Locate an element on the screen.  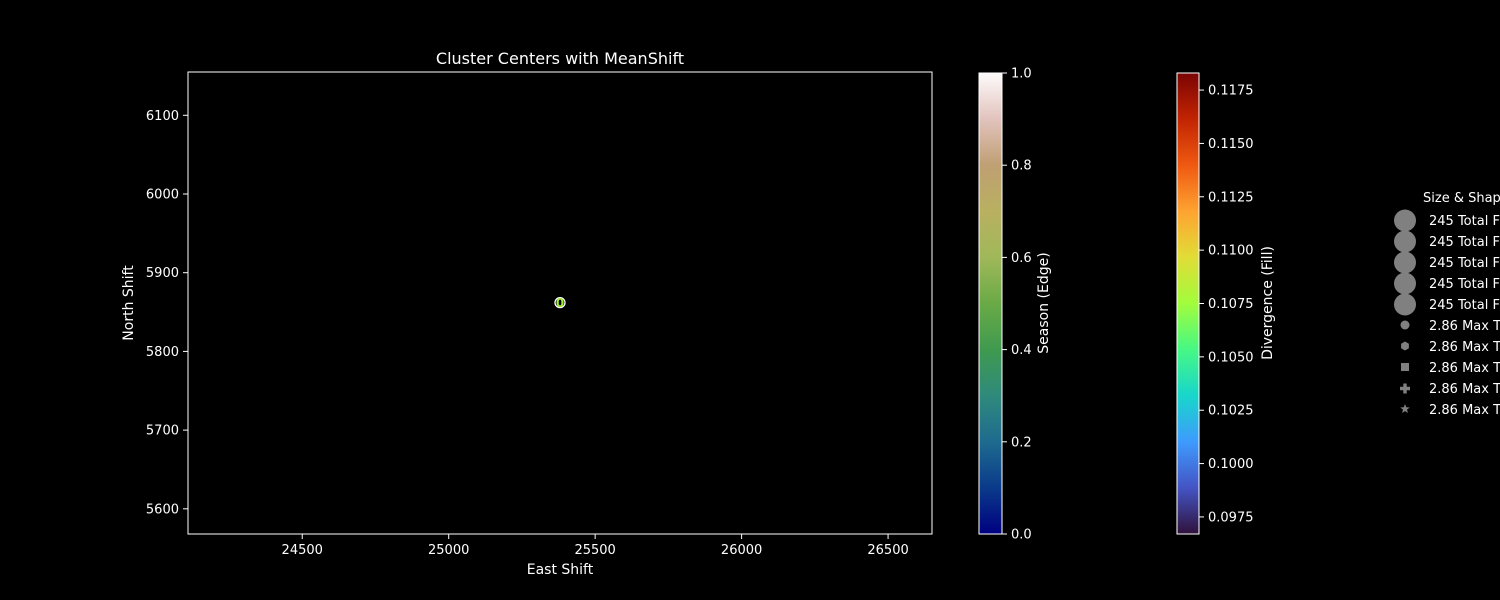
legend-title: Size & Shap is located at coordinates (1461, 198).